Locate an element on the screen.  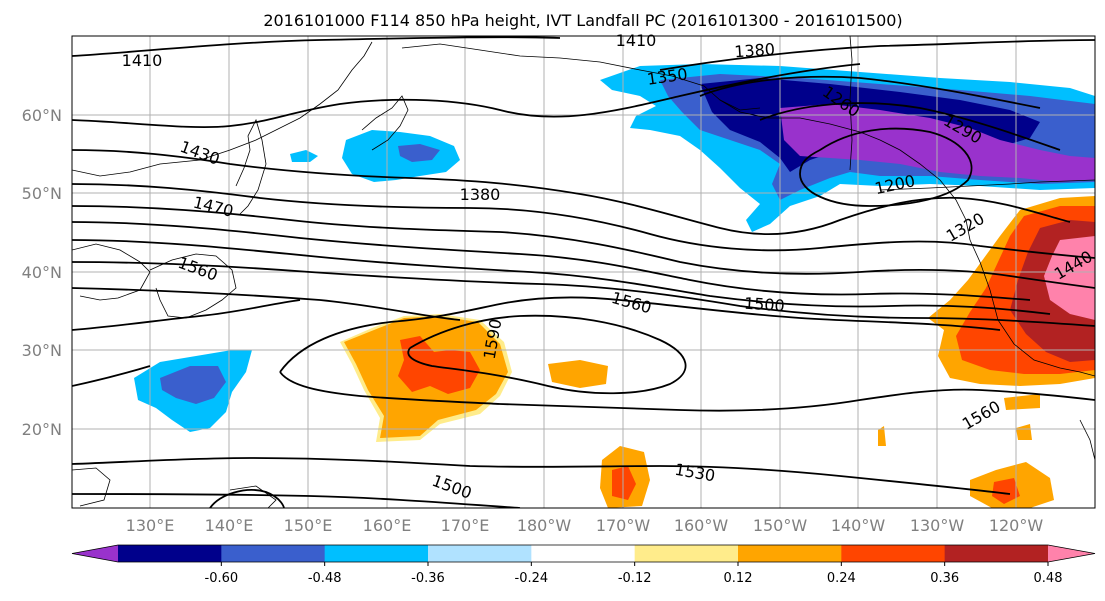
lon-label: 150°W is located at coordinates (780, 525).